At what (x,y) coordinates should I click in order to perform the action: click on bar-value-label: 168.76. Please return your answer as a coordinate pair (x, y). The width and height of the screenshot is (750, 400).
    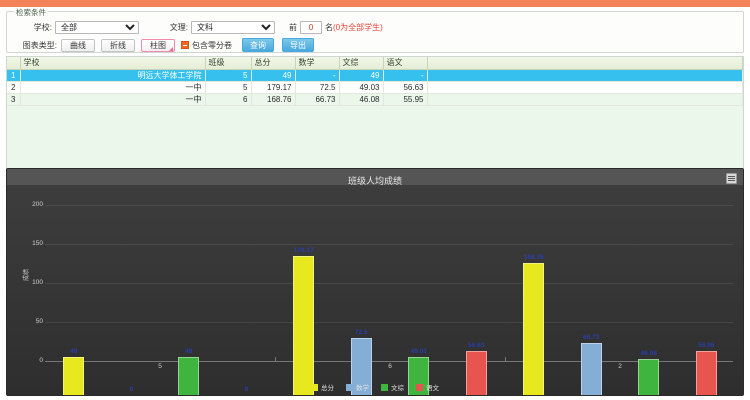
    Looking at the image, I should click on (533, 258).